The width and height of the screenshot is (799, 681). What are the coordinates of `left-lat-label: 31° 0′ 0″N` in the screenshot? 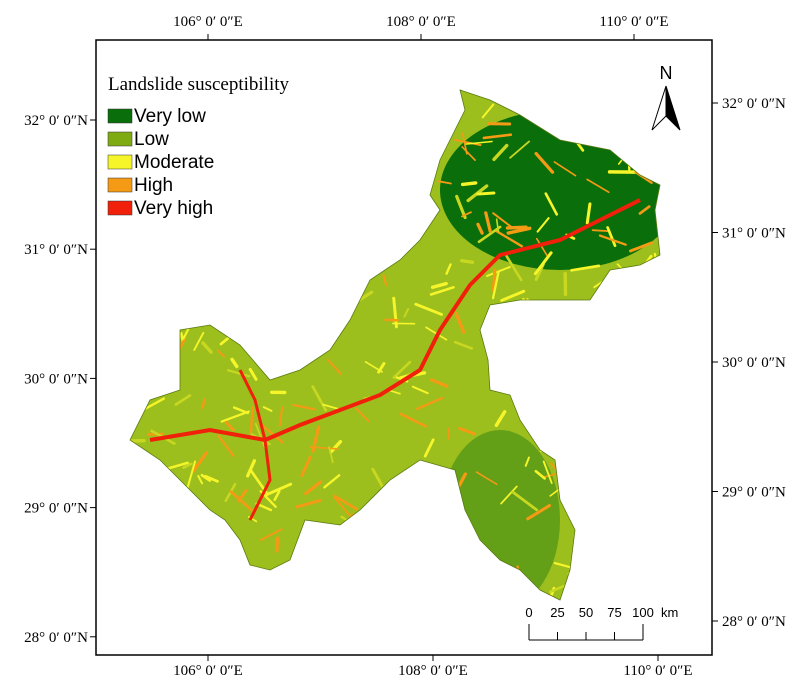 It's located at (56, 250).